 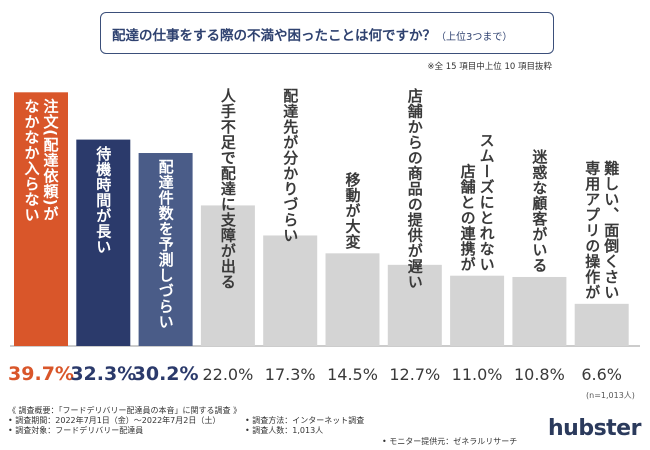 What do you see at coordinates (274, 36) in the screenshot?
I see `chart-title-main: 配達の仕事をする際の不満や困ったことは何ですか？` at bounding box center [274, 36].